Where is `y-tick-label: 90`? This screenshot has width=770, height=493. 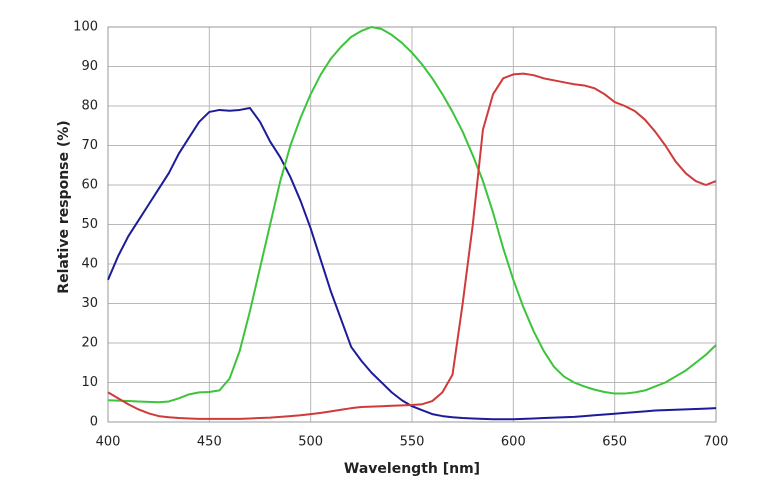 y-tick-label: 90 is located at coordinates (89, 66).